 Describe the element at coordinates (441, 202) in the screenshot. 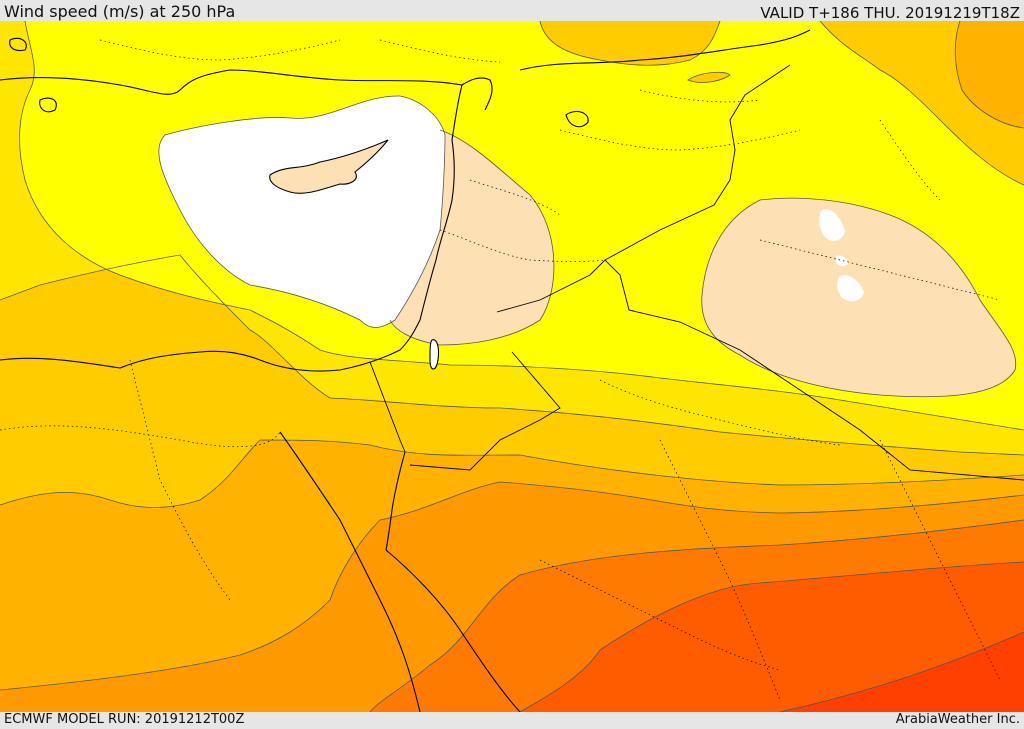

I see `levant-coast` at that location.